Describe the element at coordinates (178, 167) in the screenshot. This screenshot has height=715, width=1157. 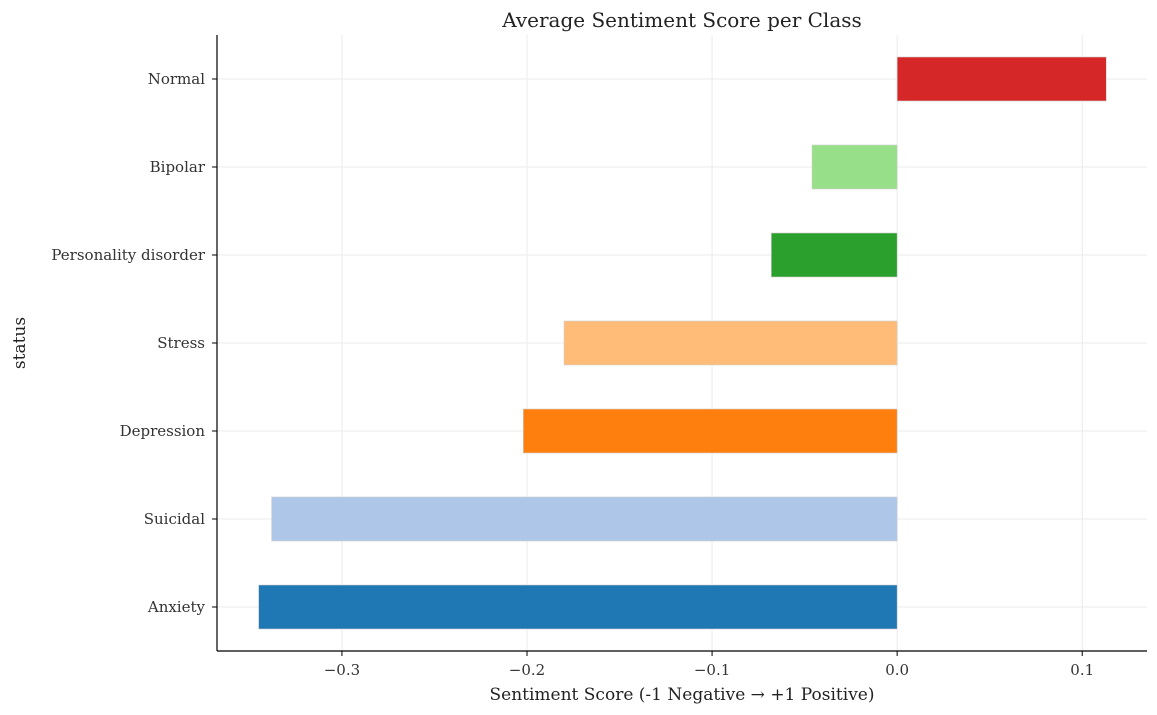
I see `y-tick-label: Bipolar` at that location.